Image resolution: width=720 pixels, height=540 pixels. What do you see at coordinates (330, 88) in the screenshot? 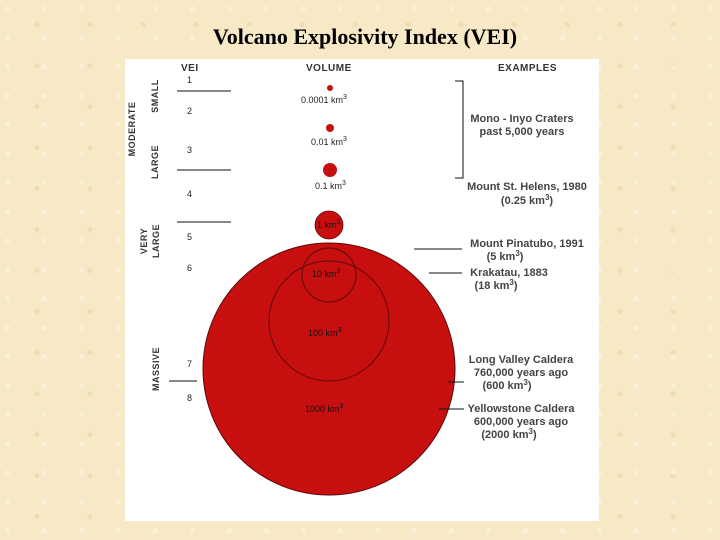
I see `volume-circle-0.0001-km3` at bounding box center [330, 88].